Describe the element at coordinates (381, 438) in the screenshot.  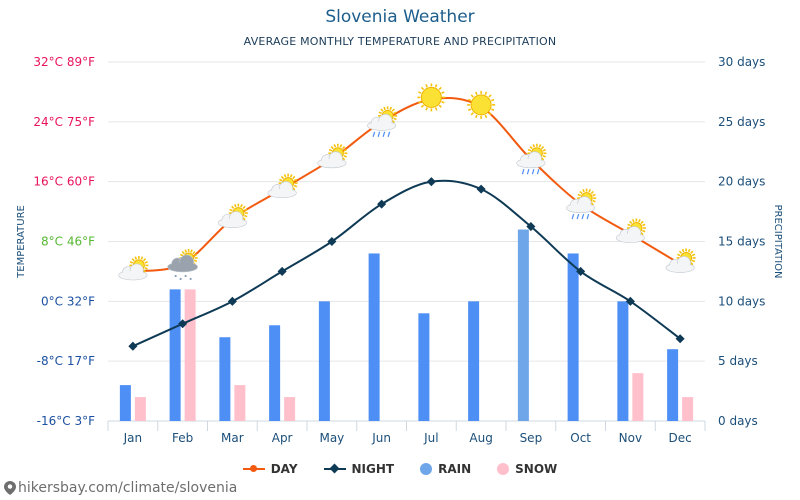
I see `x-axis-tick-label: Jun` at that location.